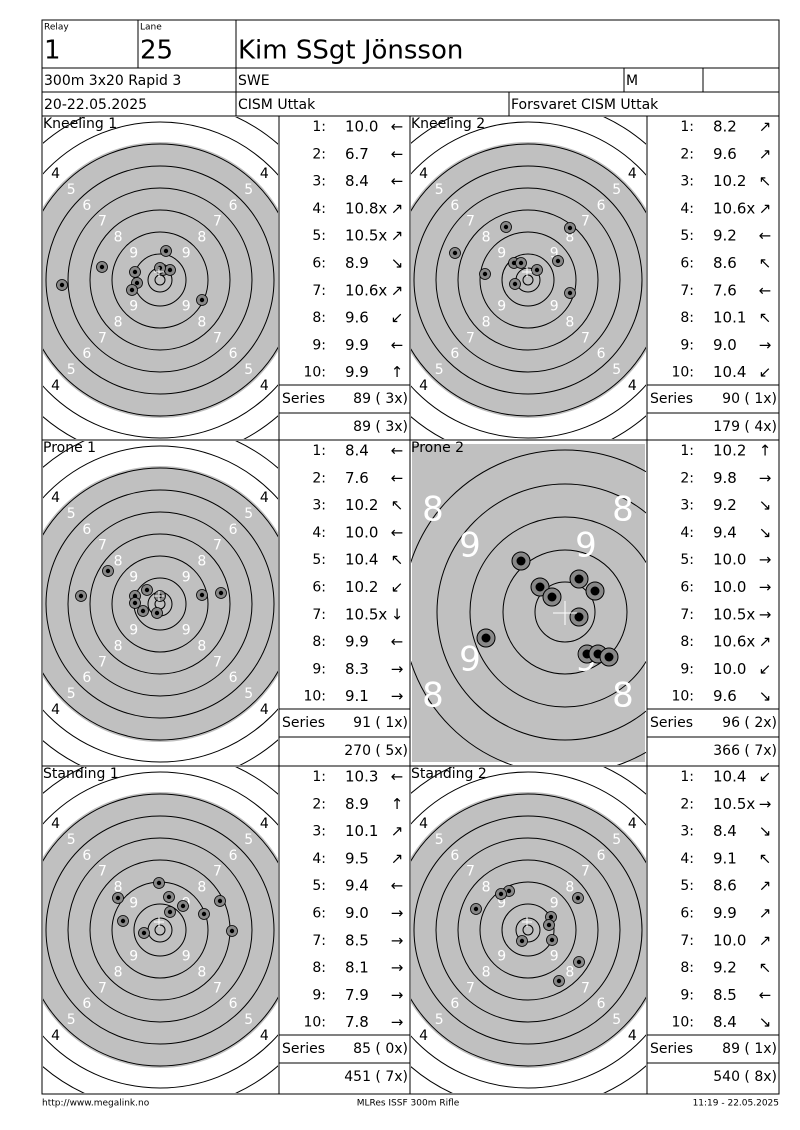 The width and height of the screenshot is (800, 1130). I want to click on footer-center: MLRes ISSF 300m Rifle, so click(408, 1104).